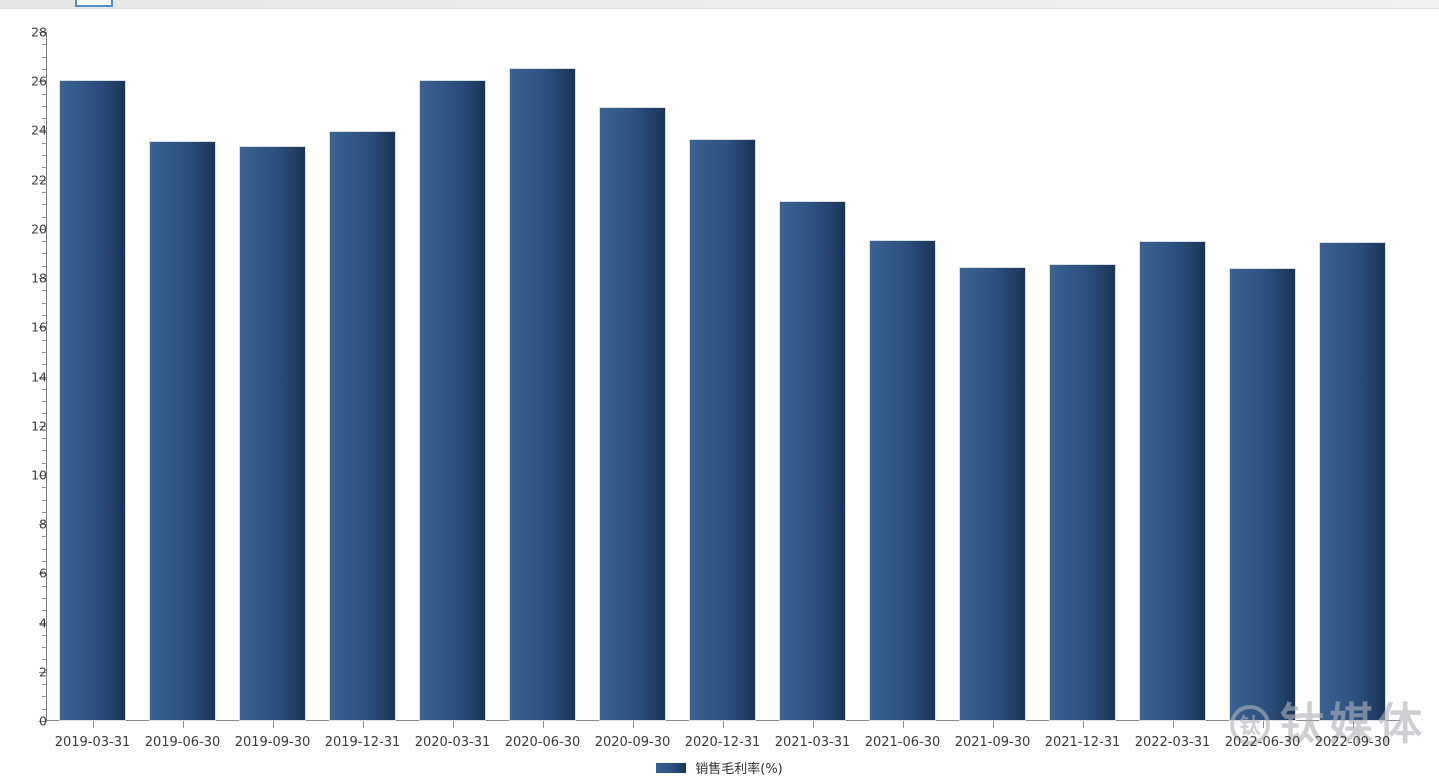 This screenshot has height=779, width=1439. Describe the element at coordinates (43, 573) in the screenshot. I see `y-axis-label: 6` at that location.